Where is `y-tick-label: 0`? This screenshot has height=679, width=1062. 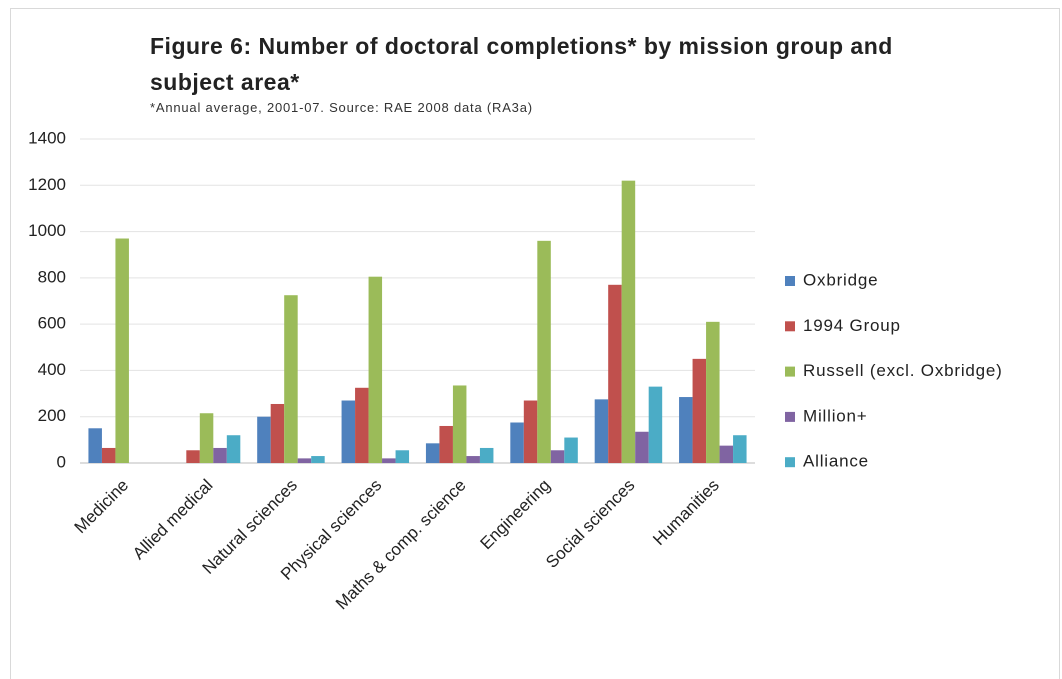
y-tick-label: 0 is located at coordinates (61, 461).